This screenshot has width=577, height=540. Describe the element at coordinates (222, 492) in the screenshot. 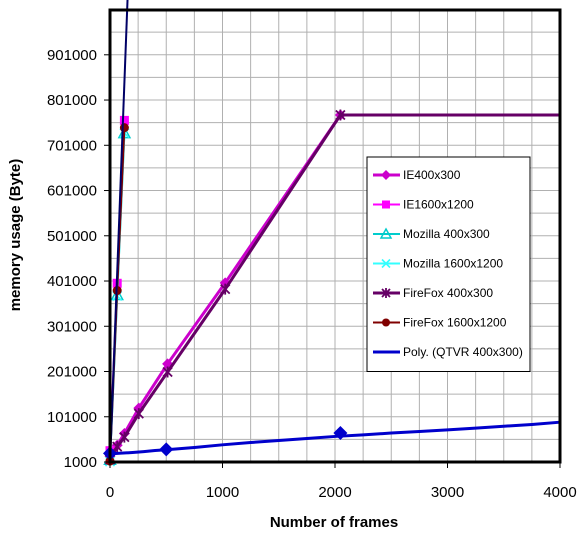

I see `x-tick-label: 1000` at that location.